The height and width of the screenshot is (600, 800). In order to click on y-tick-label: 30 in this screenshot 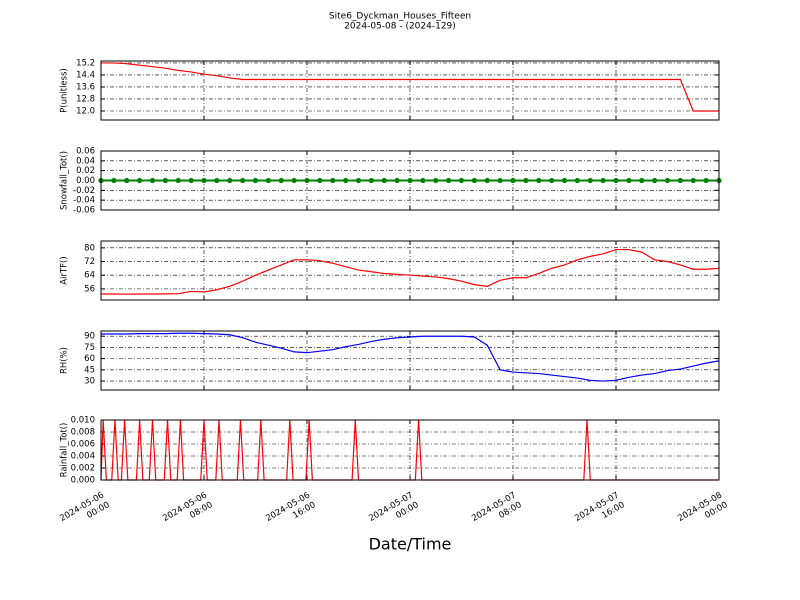, I will do `click(89, 382)`.